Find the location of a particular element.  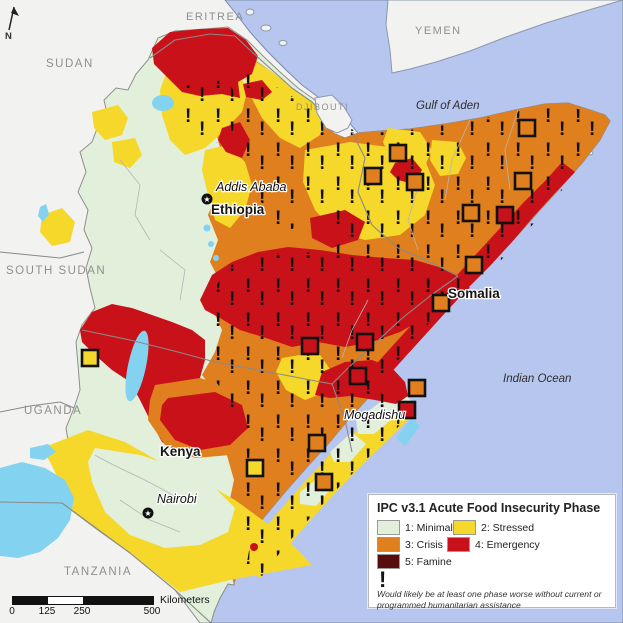

border-ethiopia-somalia is located at coordinates (395, 258).